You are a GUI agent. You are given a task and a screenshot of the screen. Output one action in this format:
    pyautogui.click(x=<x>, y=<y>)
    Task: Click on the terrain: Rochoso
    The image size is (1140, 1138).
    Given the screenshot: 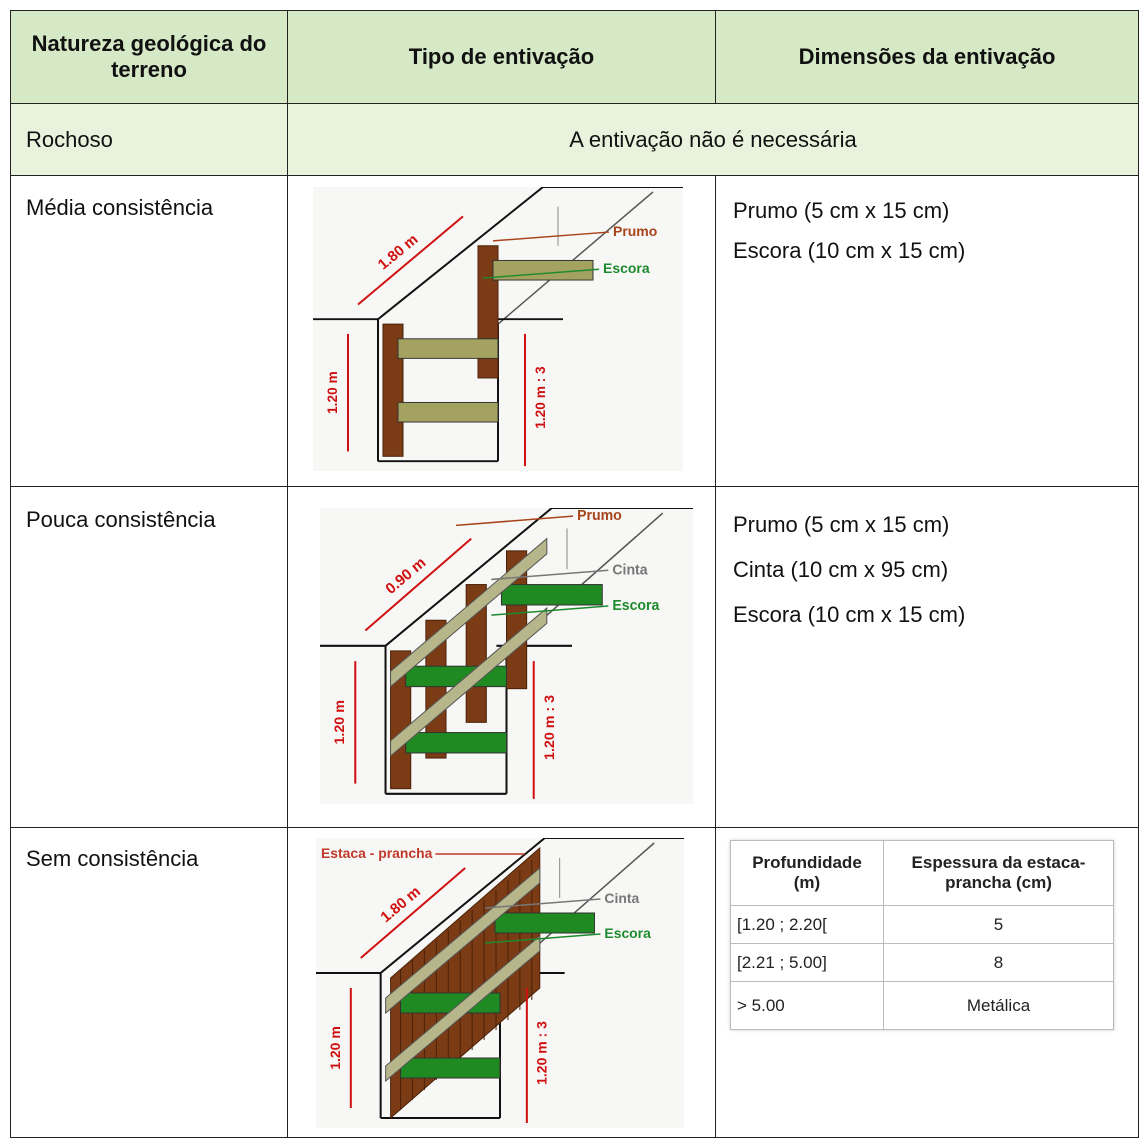 What is the action you would take?
    pyautogui.click(x=69, y=139)
    